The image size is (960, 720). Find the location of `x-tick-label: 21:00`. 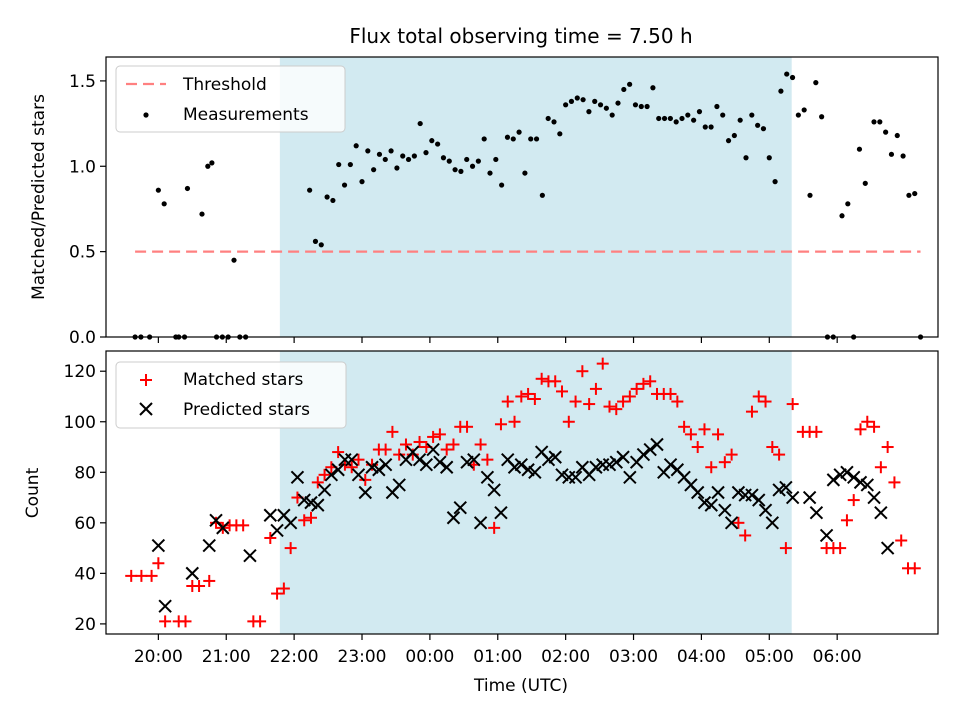

x-tick-label: 21:00 is located at coordinates (226, 657).